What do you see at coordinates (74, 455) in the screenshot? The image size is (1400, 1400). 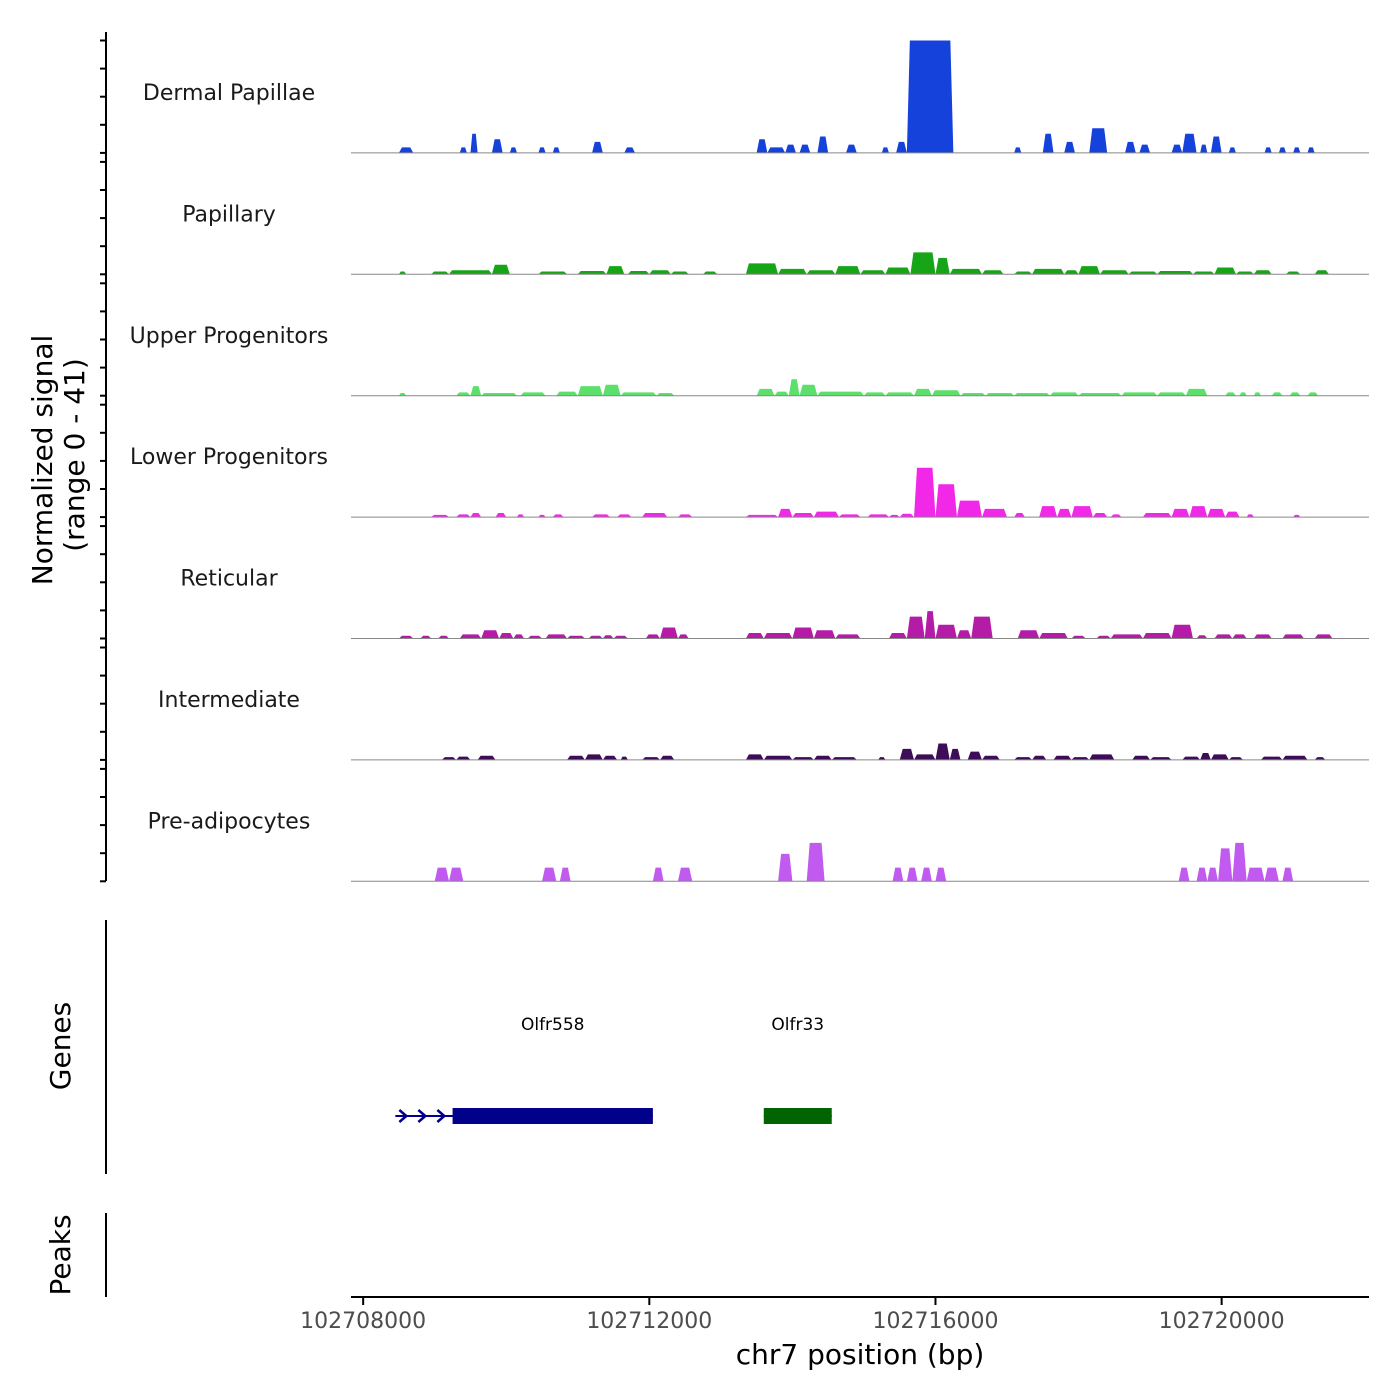 I see `signal-y-axis-range: (range 0 - 41)` at bounding box center [74, 455].